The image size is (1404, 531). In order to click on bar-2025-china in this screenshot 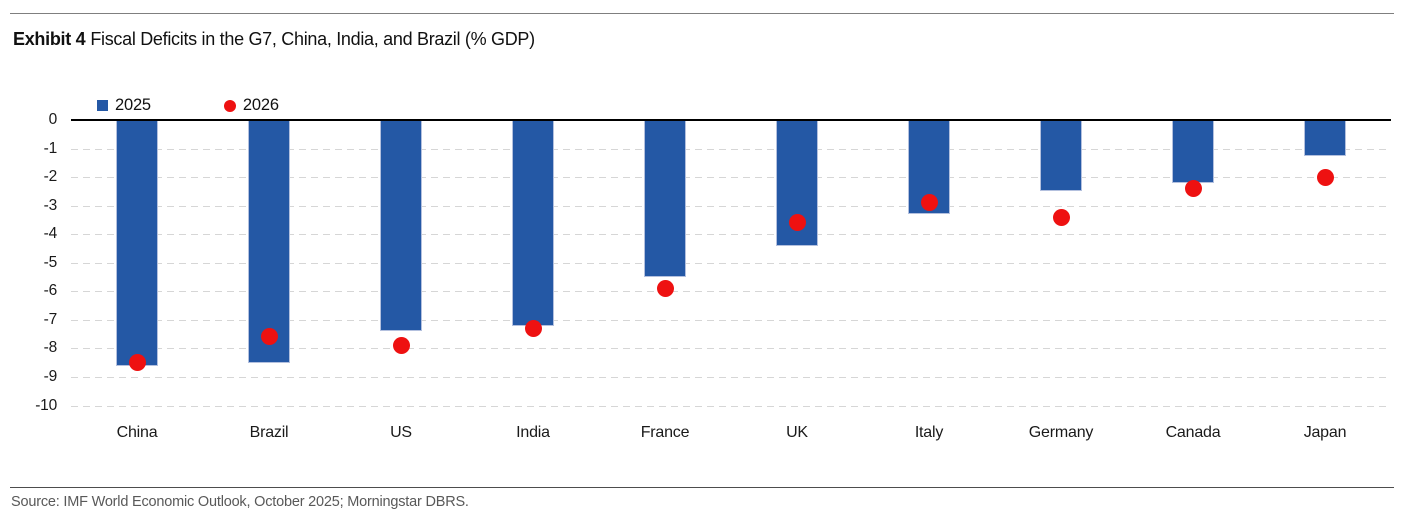, I will do `click(137, 243)`.